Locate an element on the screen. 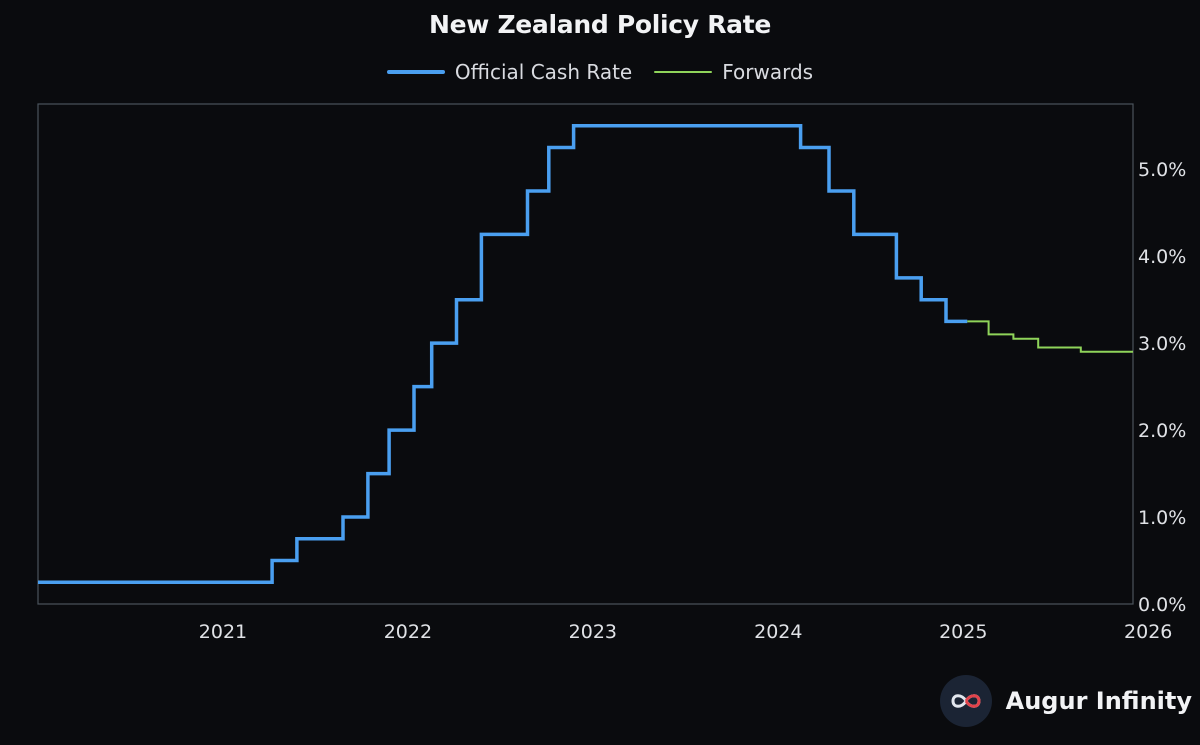 This screenshot has width=1200, height=745. x-tick-label: 2026 is located at coordinates (1148, 632).